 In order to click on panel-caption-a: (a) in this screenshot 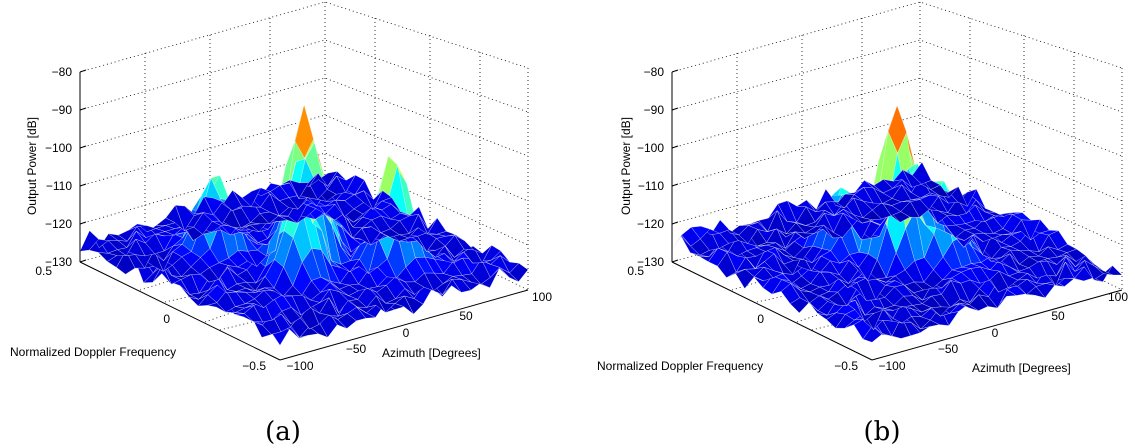, I will do `click(283, 432)`.